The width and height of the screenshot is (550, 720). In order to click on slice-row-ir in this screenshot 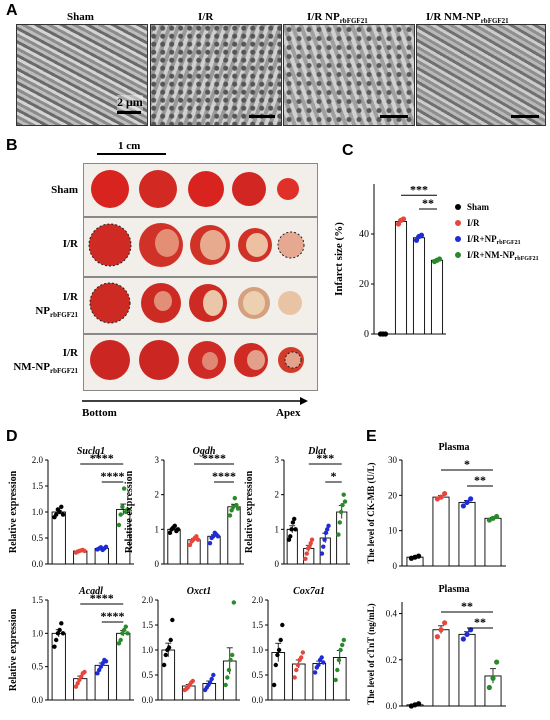, I will do `click(196, 245)`.